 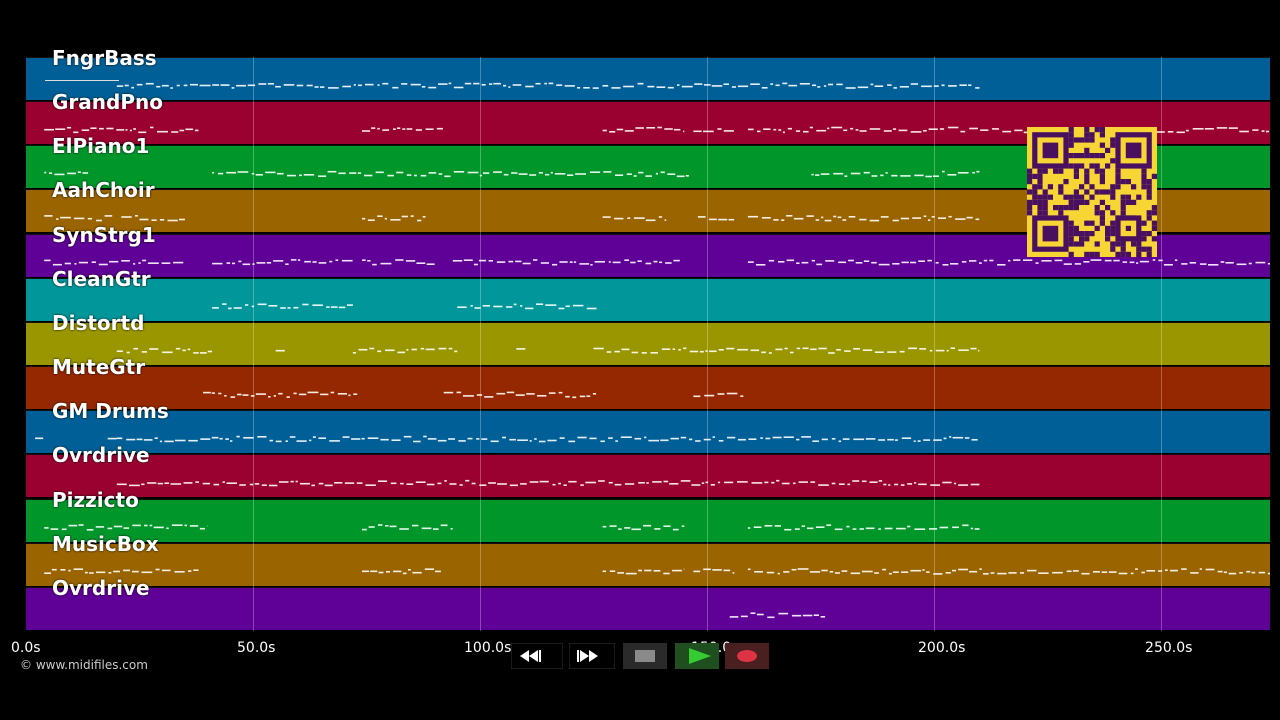 What do you see at coordinates (645, 656) in the screenshot?
I see `stop-button` at bounding box center [645, 656].